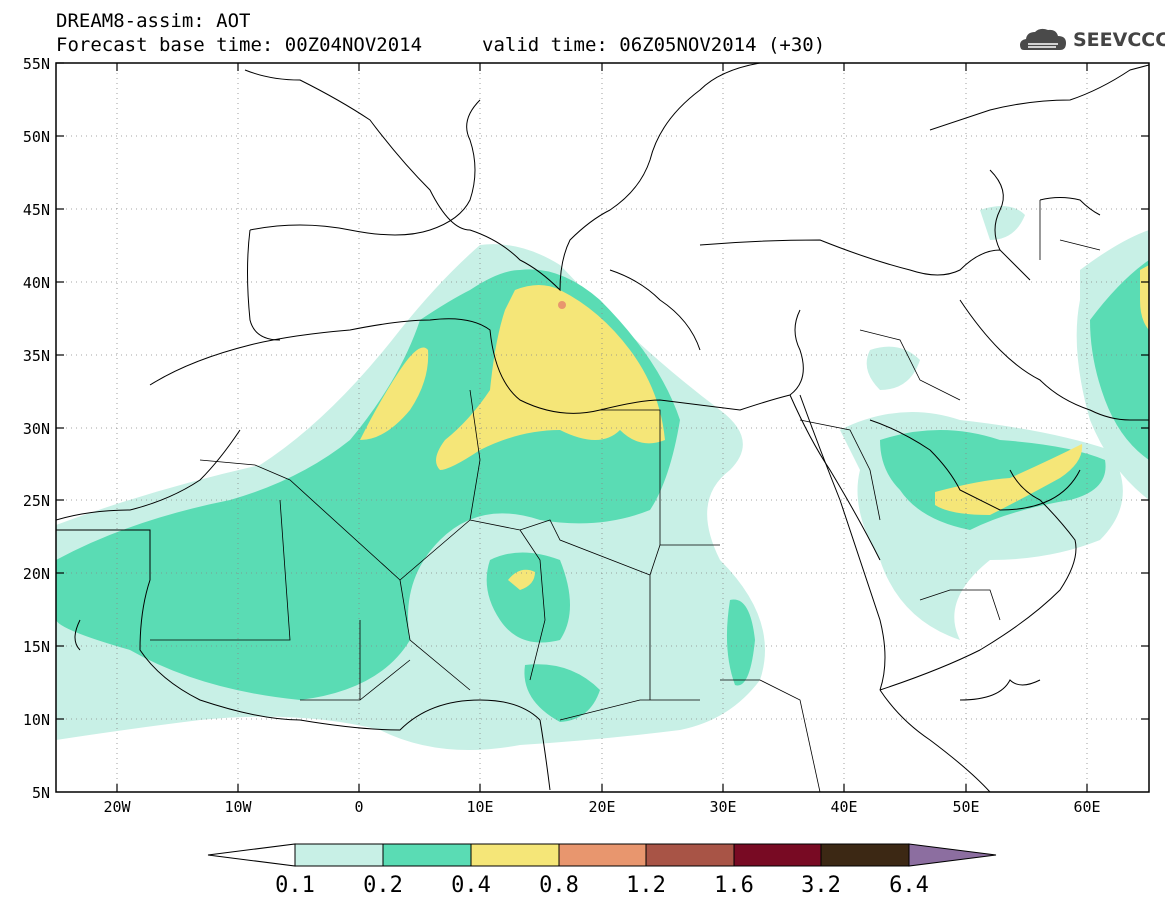  What do you see at coordinates (383, 885) in the screenshot?
I see `colorbar-label: 0.2` at bounding box center [383, 885].